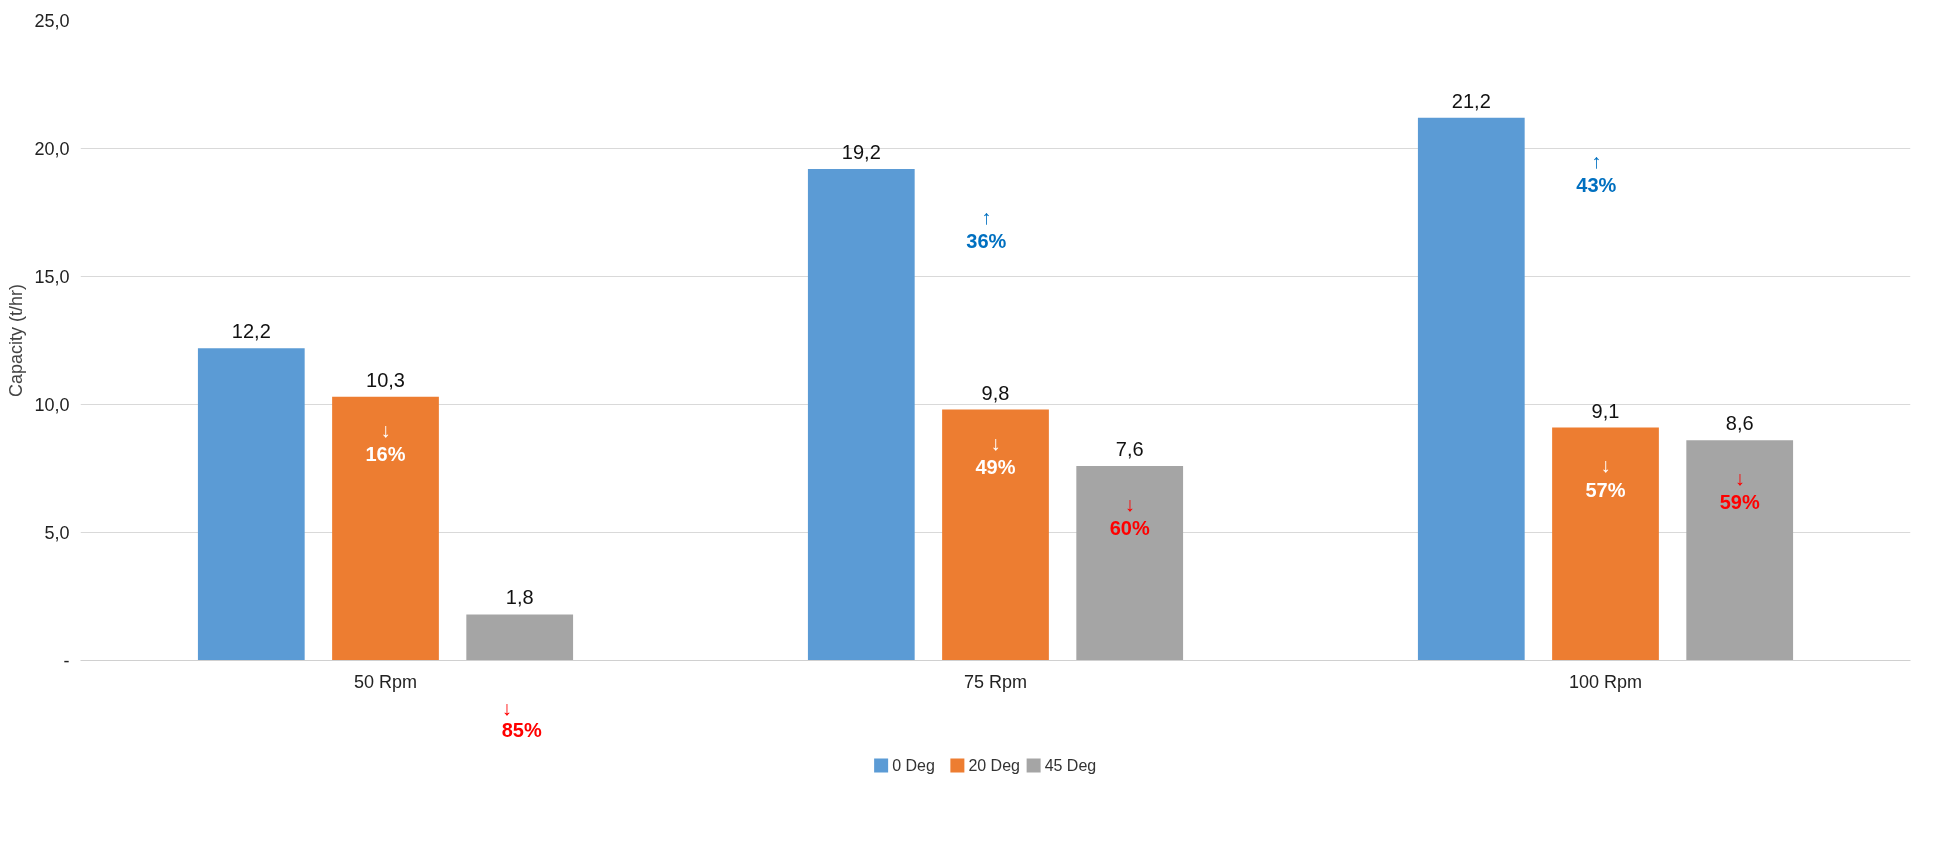 The height and width of the screenshot is (844, 1952). What do you see at coordinates (16, 340) in the screenshot?
I see `y-axis-title: Capacity (t/hr)` at bounding box center [16, 340].